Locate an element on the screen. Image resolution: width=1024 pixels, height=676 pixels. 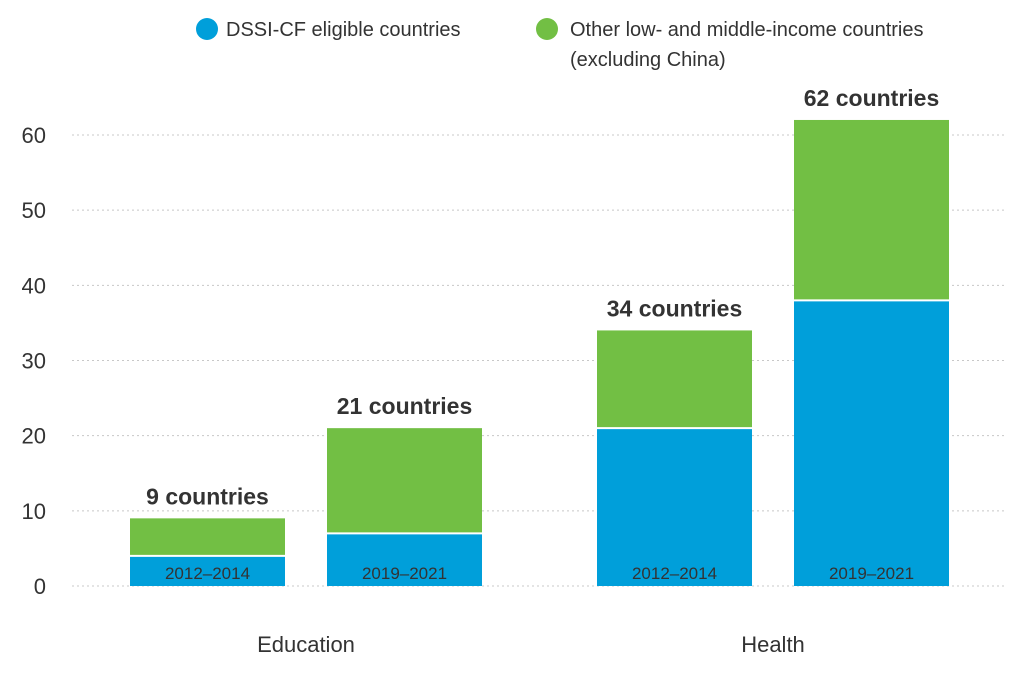
y-tick-label: 10 is located at coordinates (34, 511).